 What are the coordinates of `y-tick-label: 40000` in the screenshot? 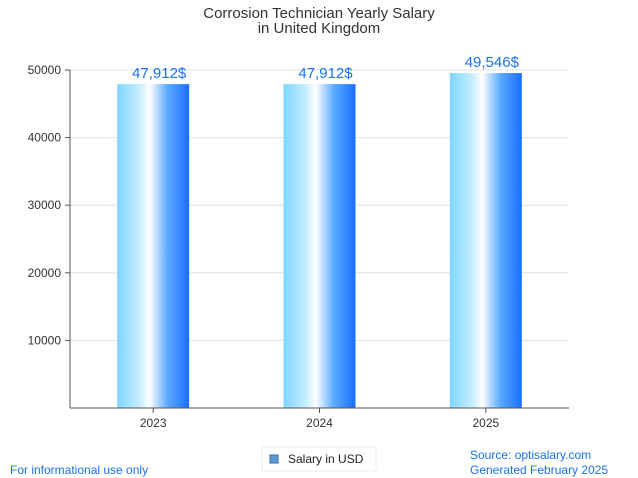 It's located at (45, 138).